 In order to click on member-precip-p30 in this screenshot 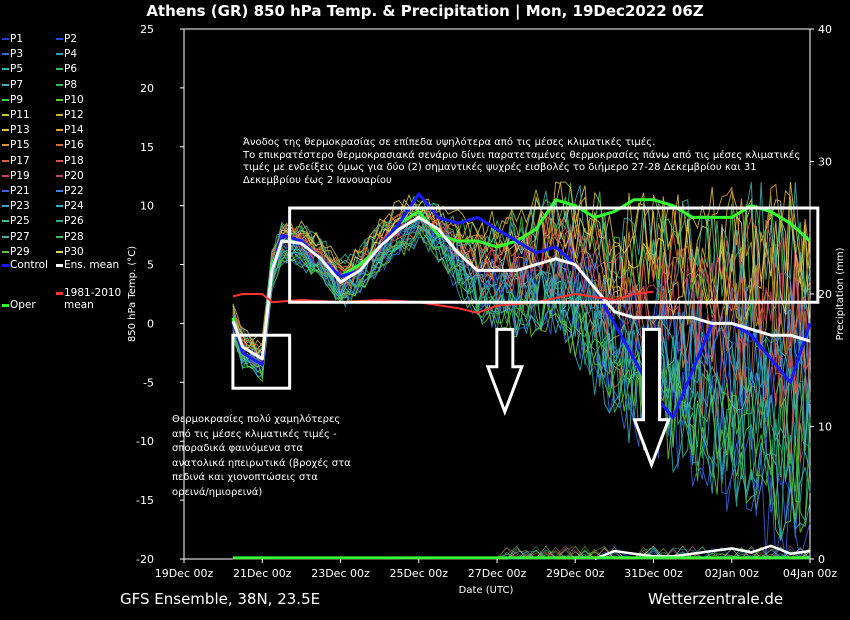, I will do `click(521, 552)`.